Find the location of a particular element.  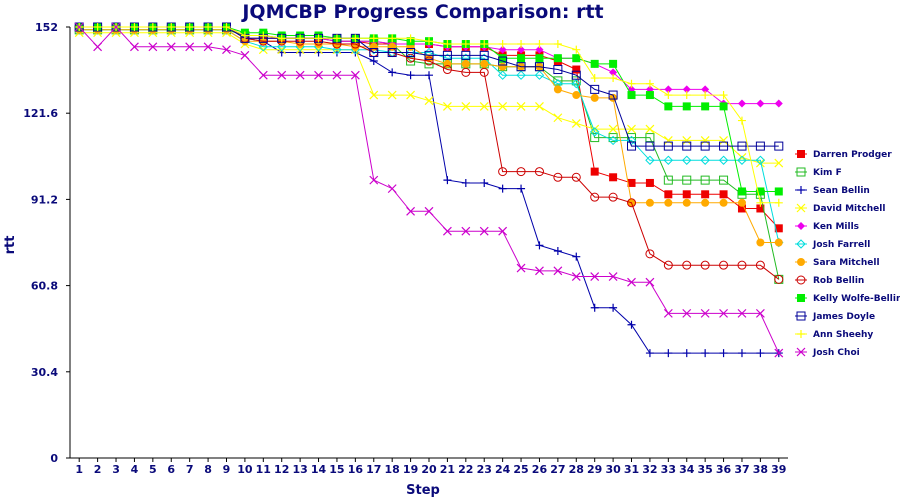

legend-item-josh-choi: Josh Choi is located at coordinates (827, 352).